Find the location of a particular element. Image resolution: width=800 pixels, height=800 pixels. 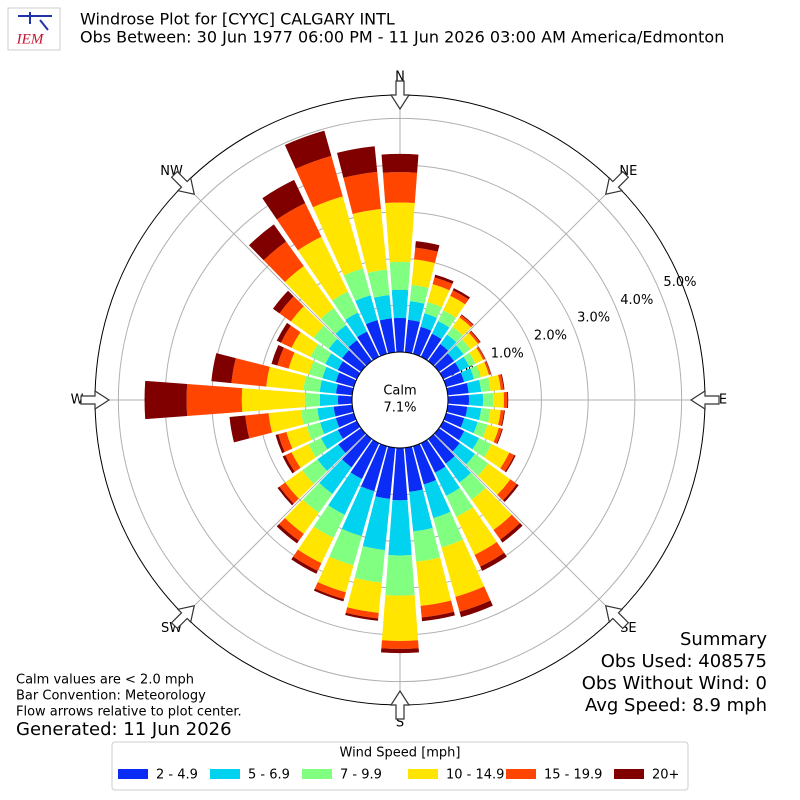

summary-line: Obs Without Wind: 0 is located at coordinates (674, 683).